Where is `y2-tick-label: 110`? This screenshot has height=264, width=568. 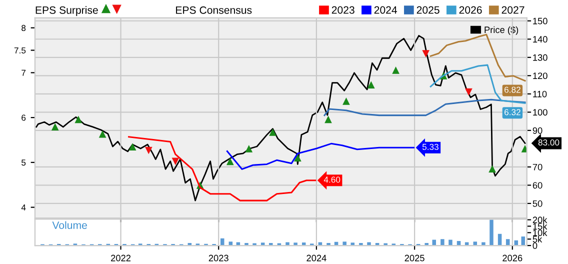
y2-tick-label: 110 is located at coordinates (540, 94).